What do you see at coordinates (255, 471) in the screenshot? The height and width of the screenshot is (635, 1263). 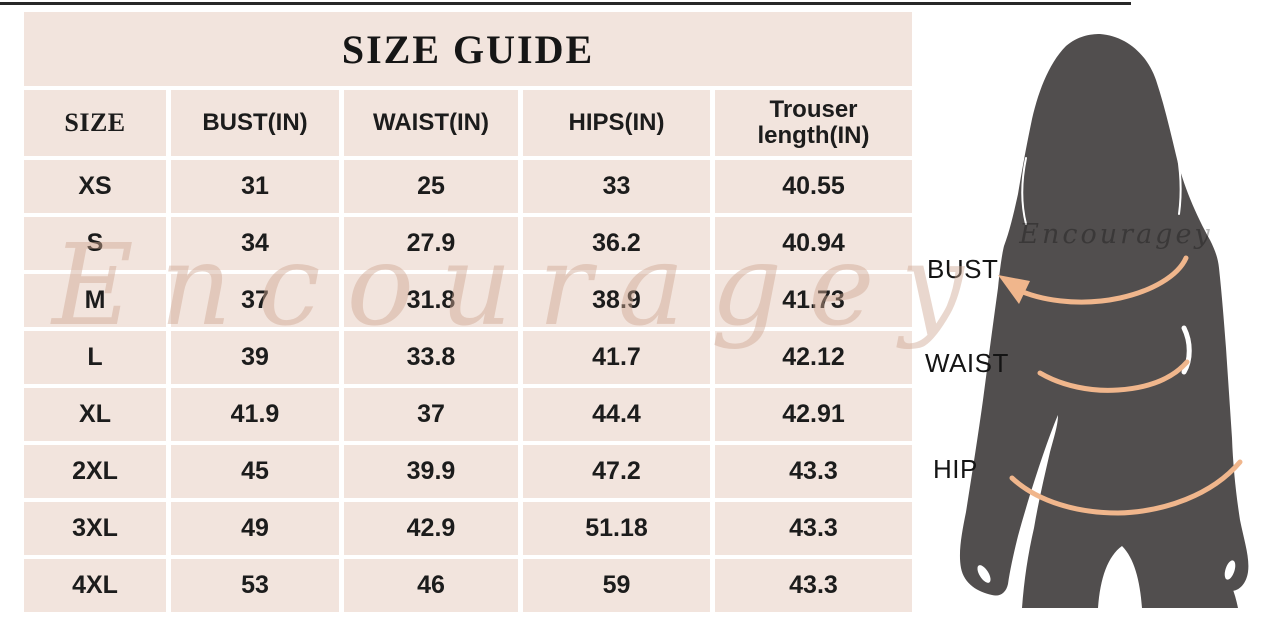 I see `value-cell: 45` at bounding box center [255, 471].